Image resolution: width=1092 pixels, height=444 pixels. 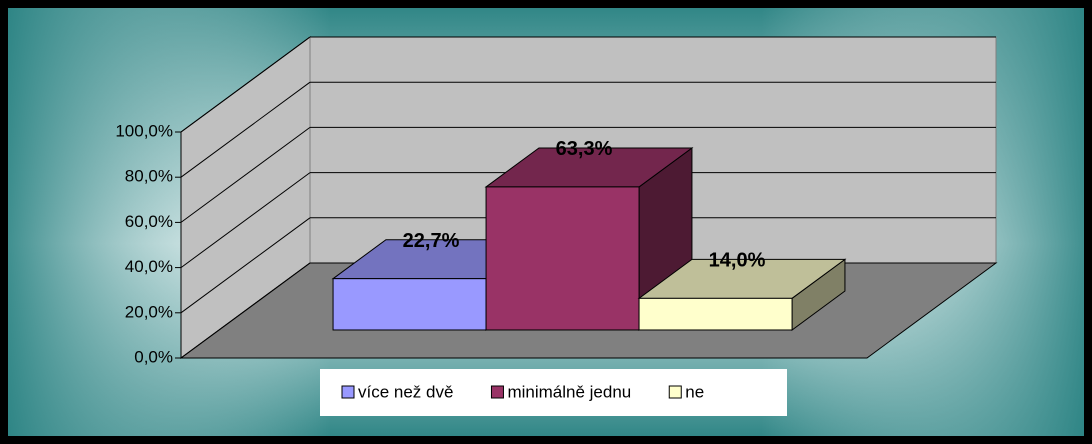 What do you see at coordinates (431, 241) in the screenshot?
I see `value-label: 22,7%` at bounding box center [431, 241].